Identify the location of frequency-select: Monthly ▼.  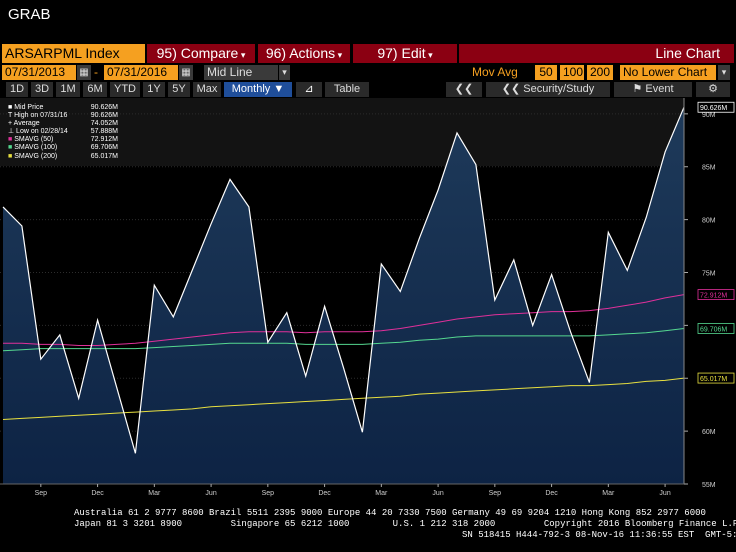
(258, 89).